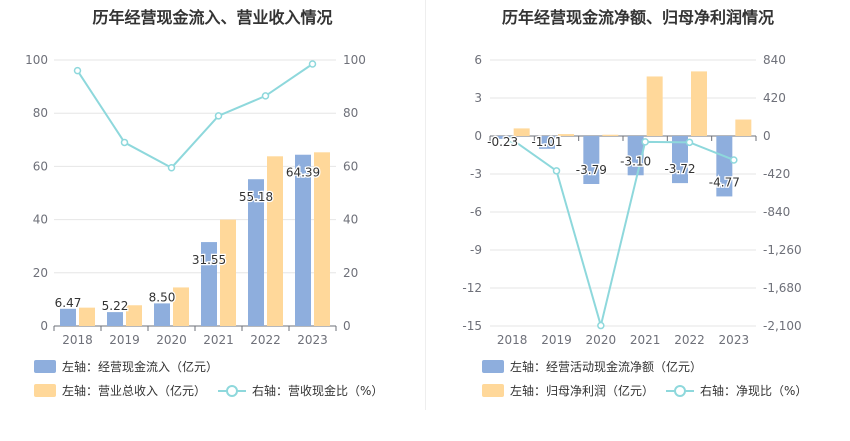  I want to click on right-axis-tick-label: 80, so click(350, 113).